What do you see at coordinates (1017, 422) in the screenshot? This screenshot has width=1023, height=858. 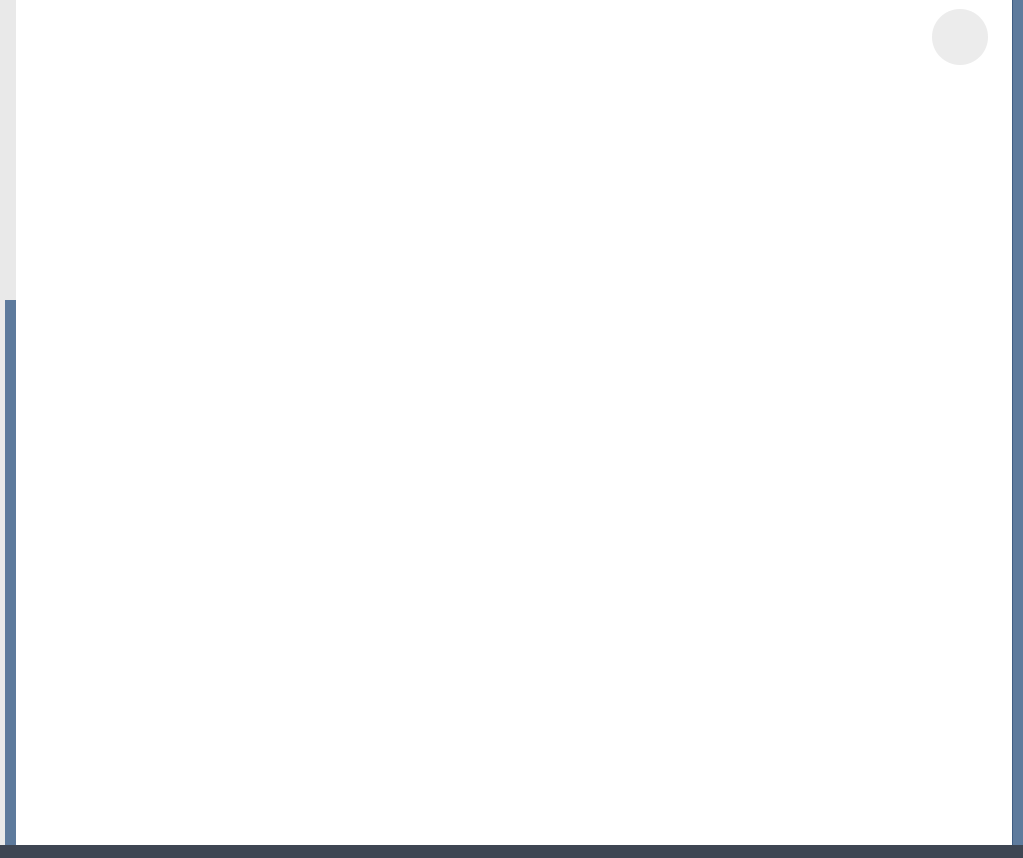 I see `right-scrollbar` at bounding box center [1017, 422].